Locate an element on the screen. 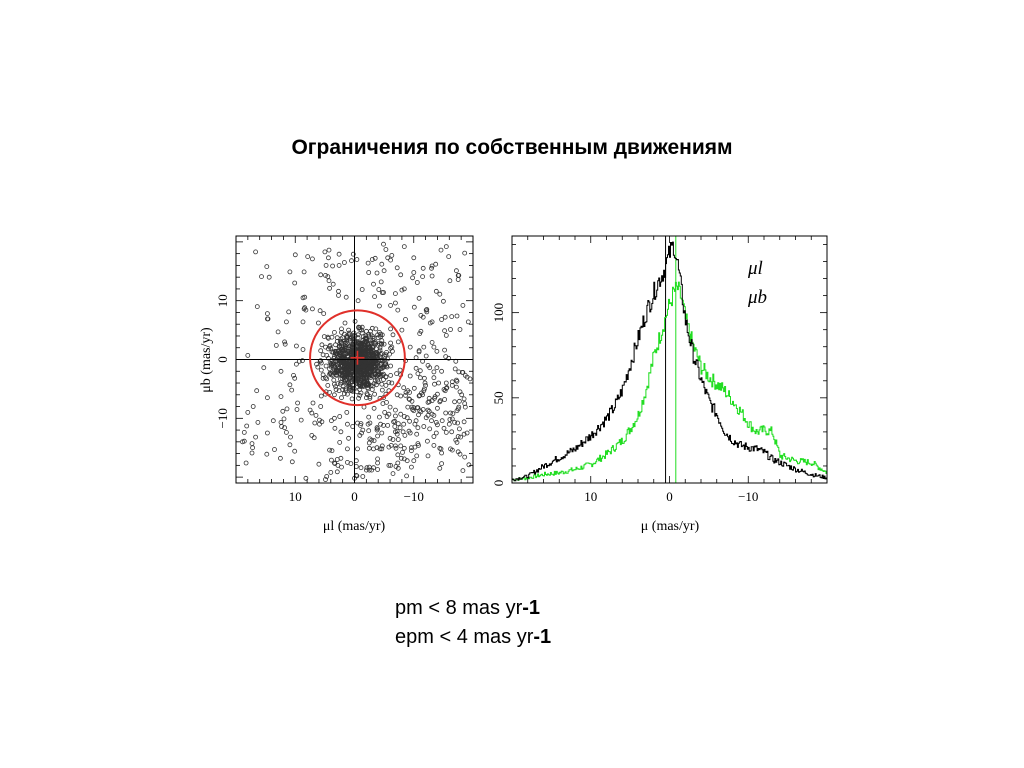 The image size is (1024, 768). histogram-y-tick-label: 100 is located at coordinates (498, 313).